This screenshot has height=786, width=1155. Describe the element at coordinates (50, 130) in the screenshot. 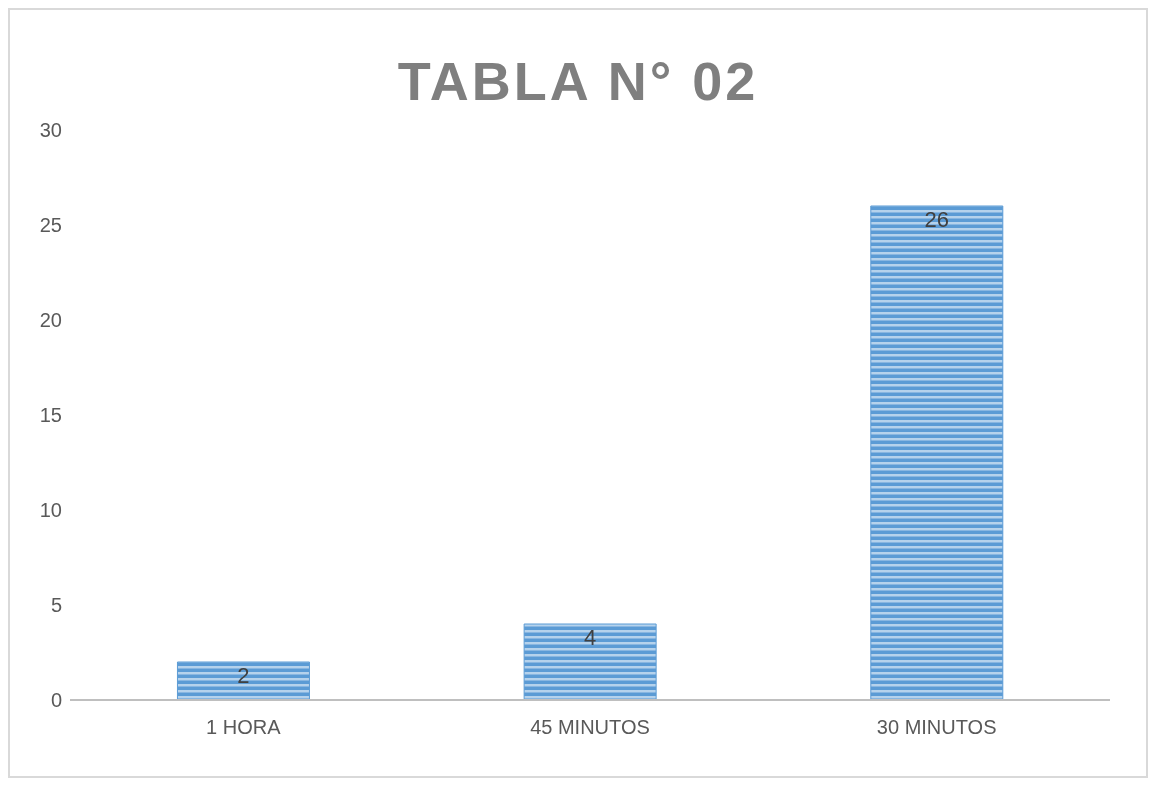

I see `y-tick-label: 30` at that location.